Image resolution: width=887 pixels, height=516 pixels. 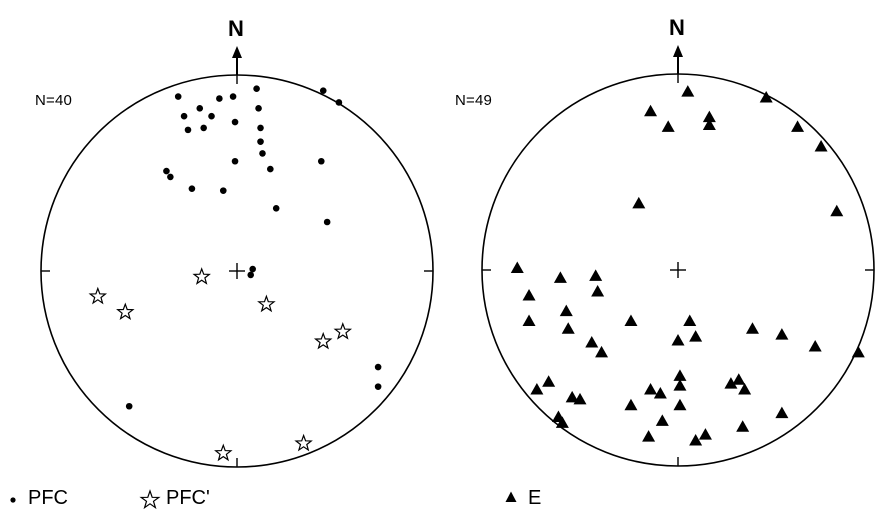 What do you see at coordinates (263, 499) in the screenshot?
I see `legend-symbols` at bounding box center [263, 499].